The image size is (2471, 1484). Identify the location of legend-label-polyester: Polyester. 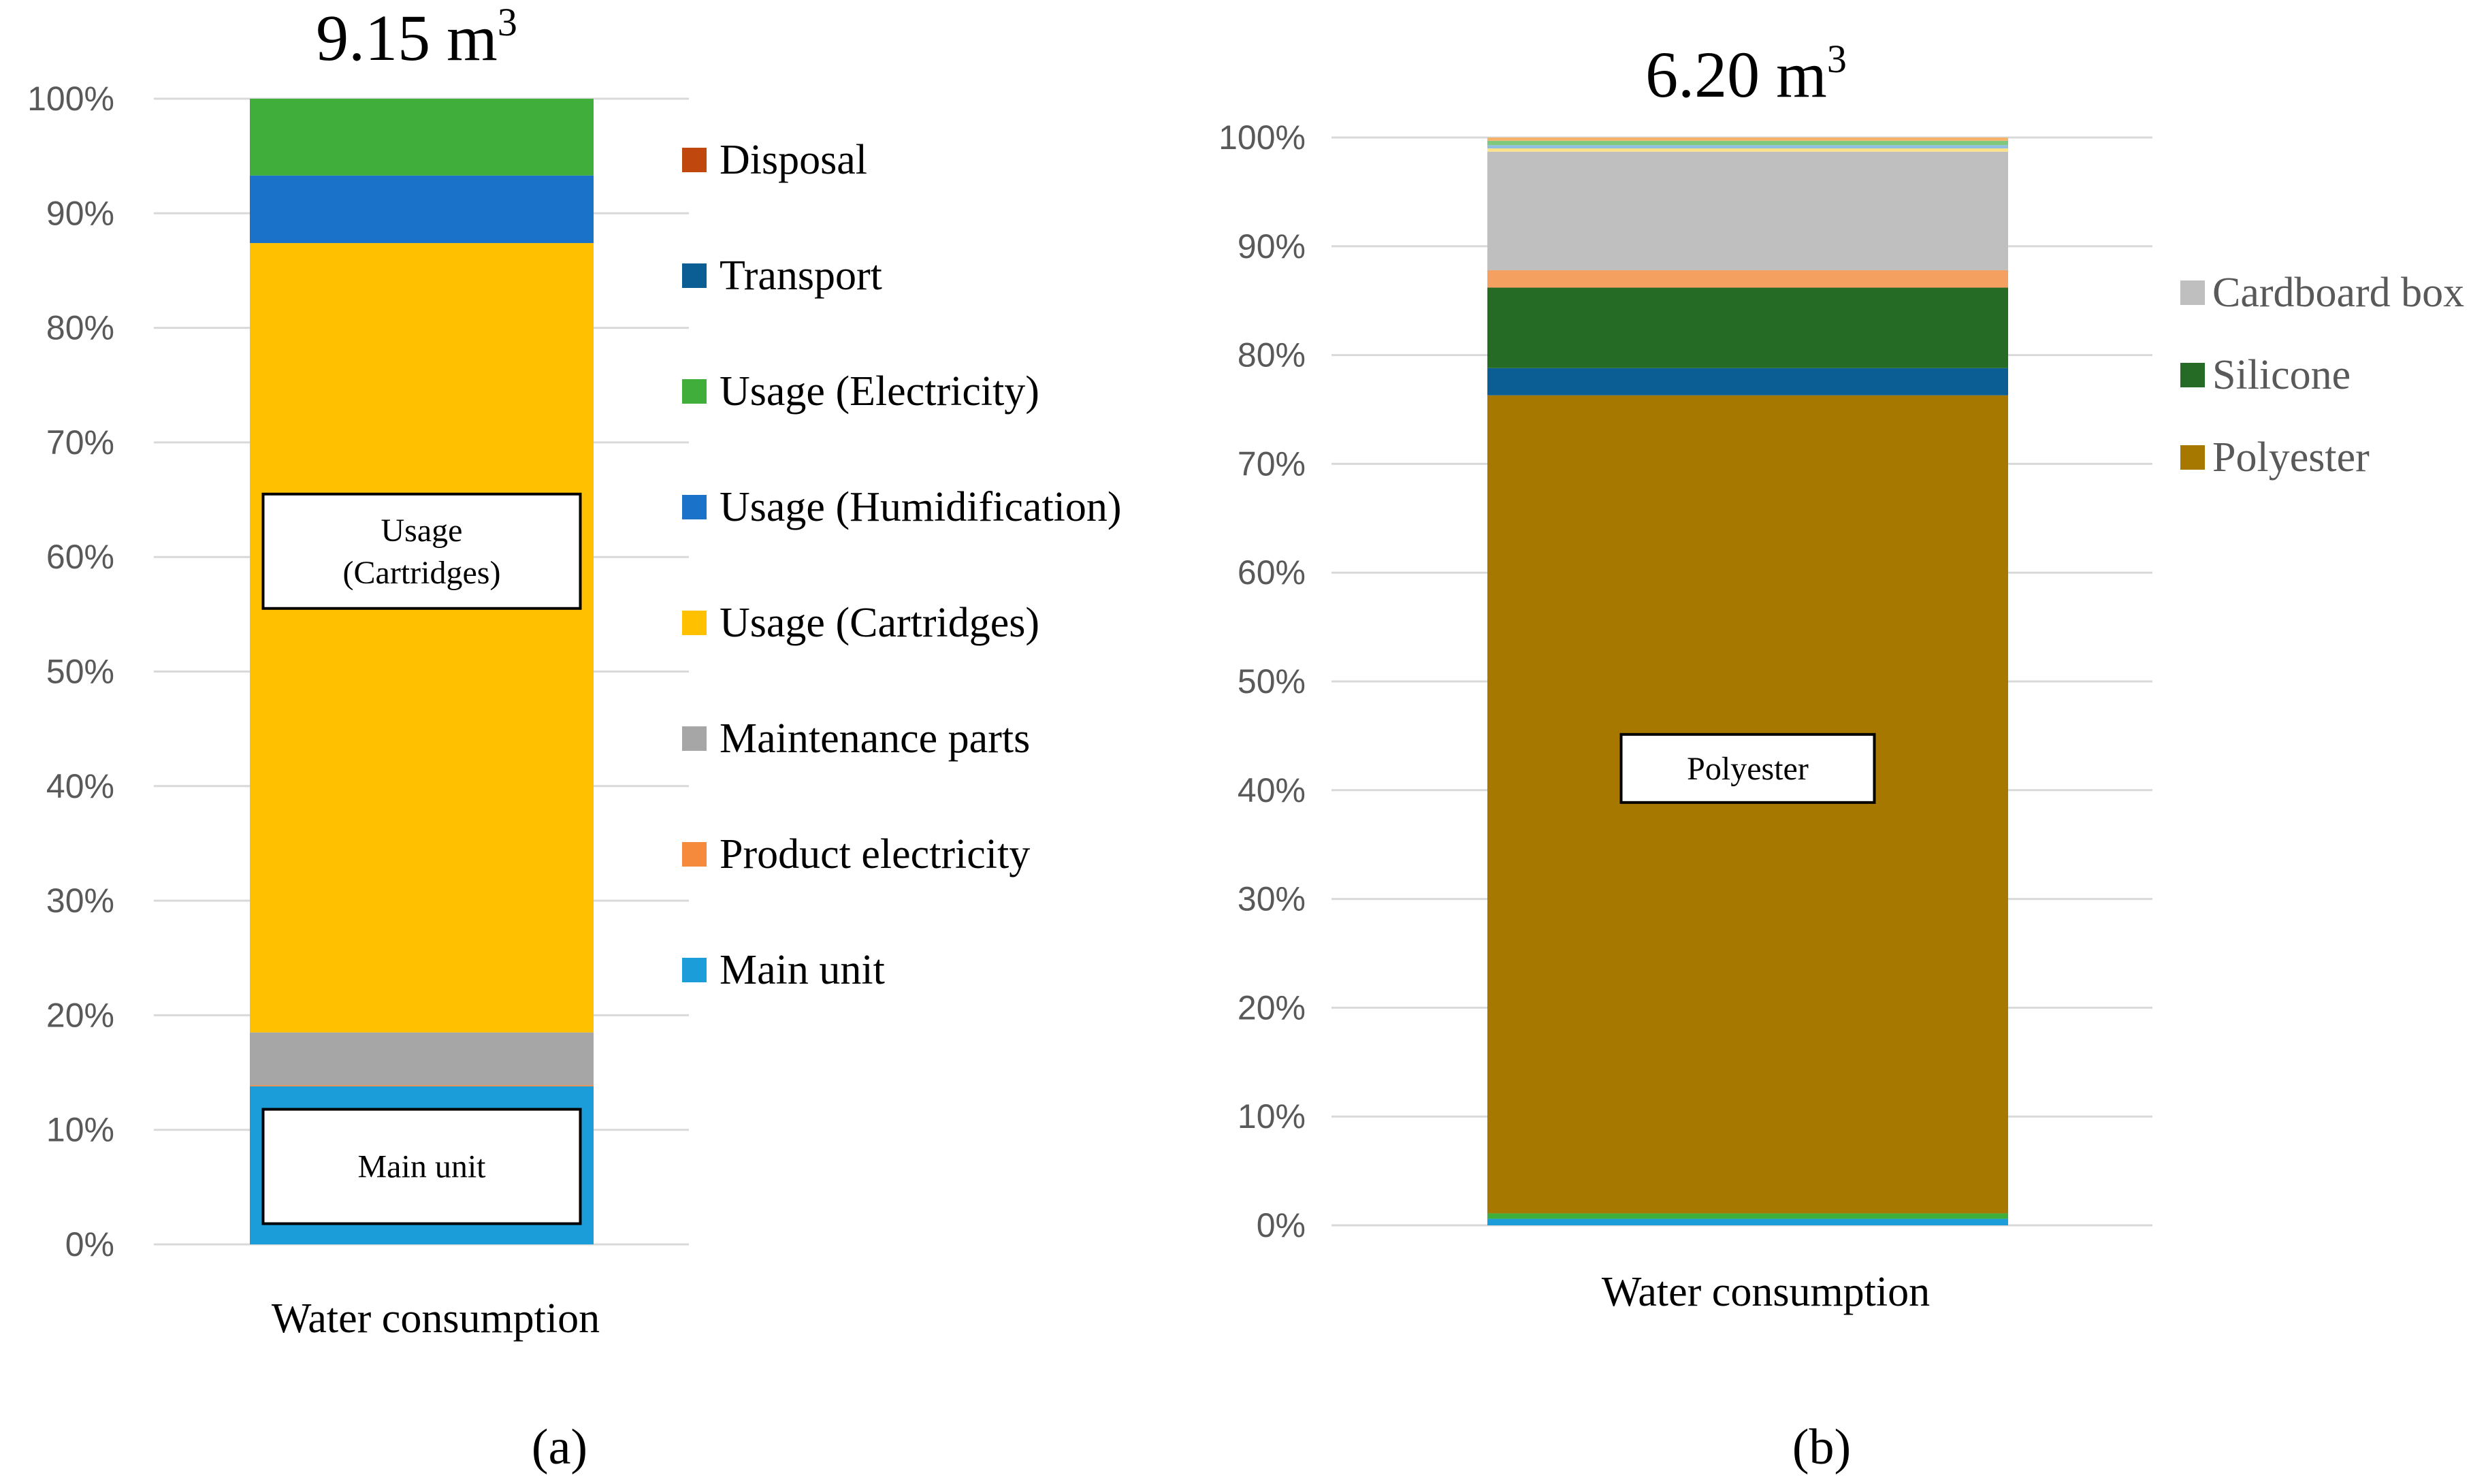
(2291, 457).